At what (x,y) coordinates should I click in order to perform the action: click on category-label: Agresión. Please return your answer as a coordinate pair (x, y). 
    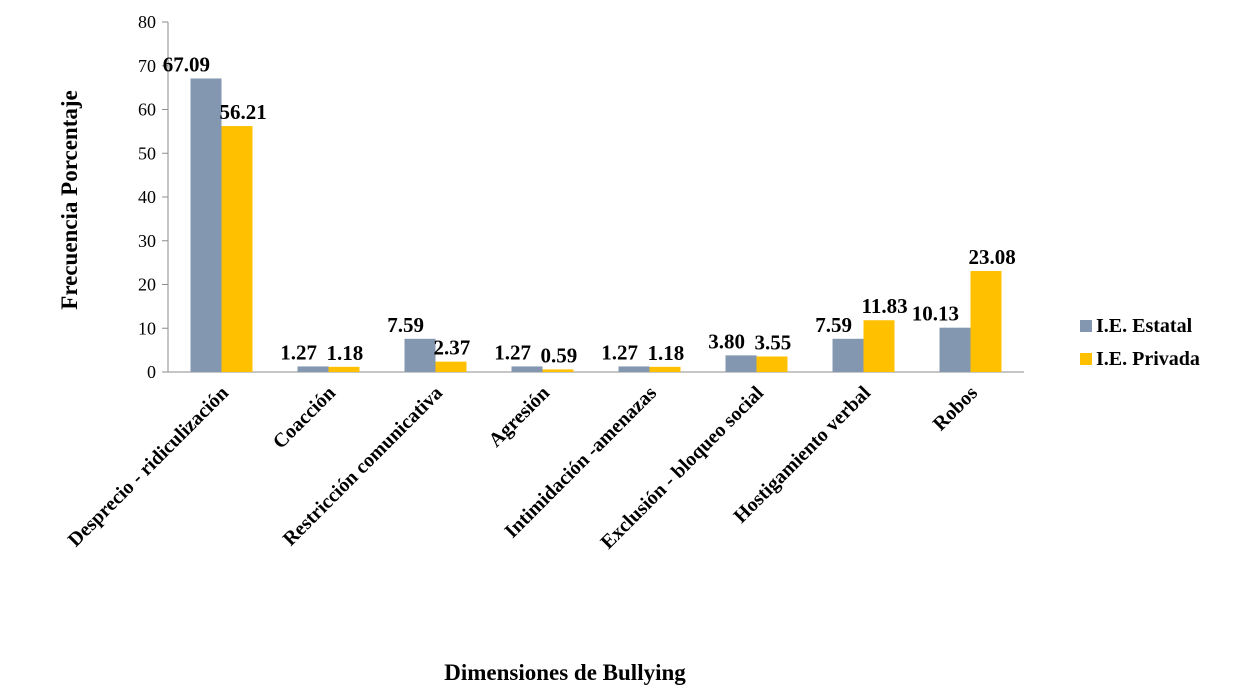
    Looking at the image, I should click on (520, 417).